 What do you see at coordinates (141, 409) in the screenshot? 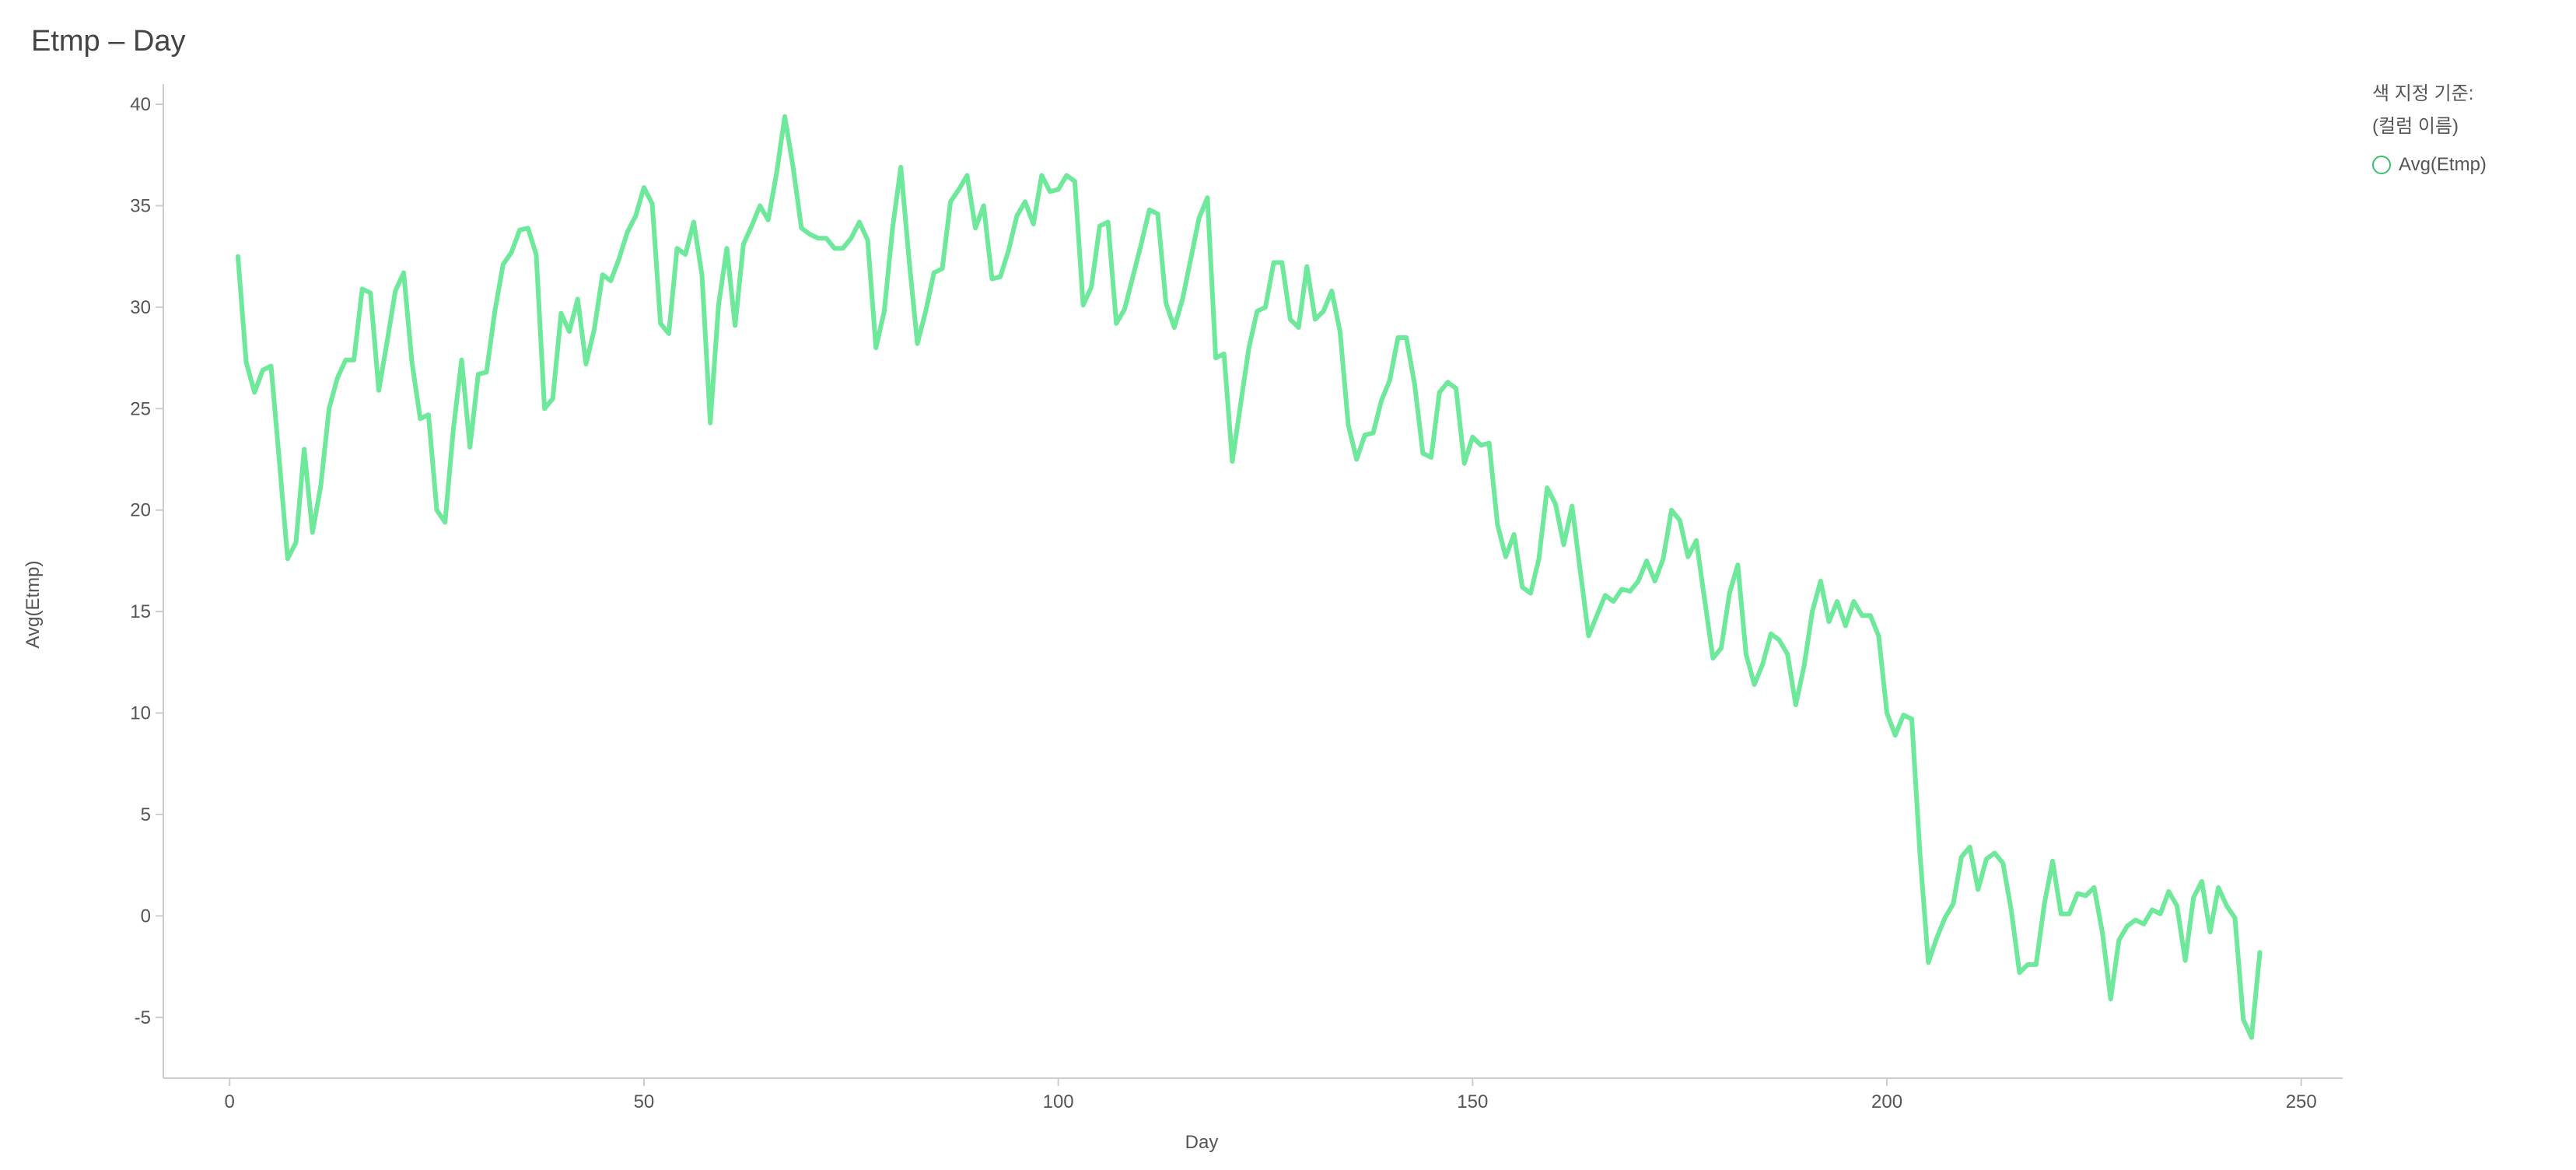
I see `y-tick-label: 25` at bounding box center [141, 409].